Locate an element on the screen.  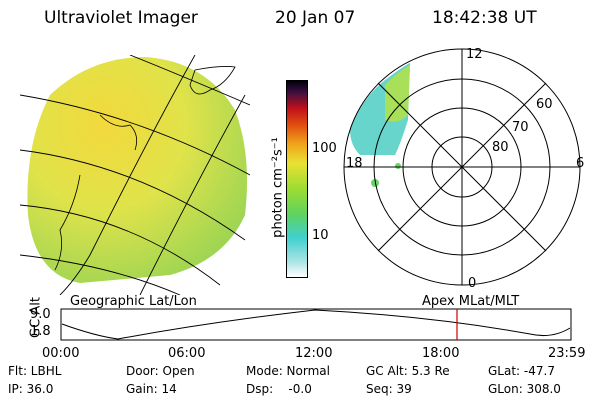
ip-value: IP: 36.0 is located at coordinates (31, 389).